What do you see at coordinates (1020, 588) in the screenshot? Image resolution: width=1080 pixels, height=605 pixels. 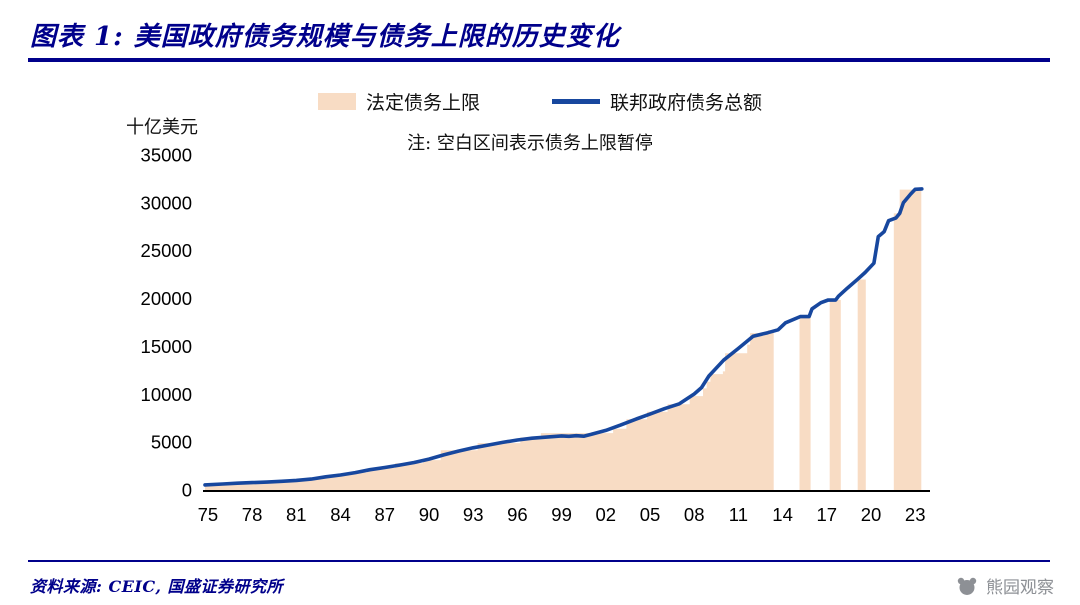 I see `watermark-text: 熊园观察` at bounding box center [1020, 588].